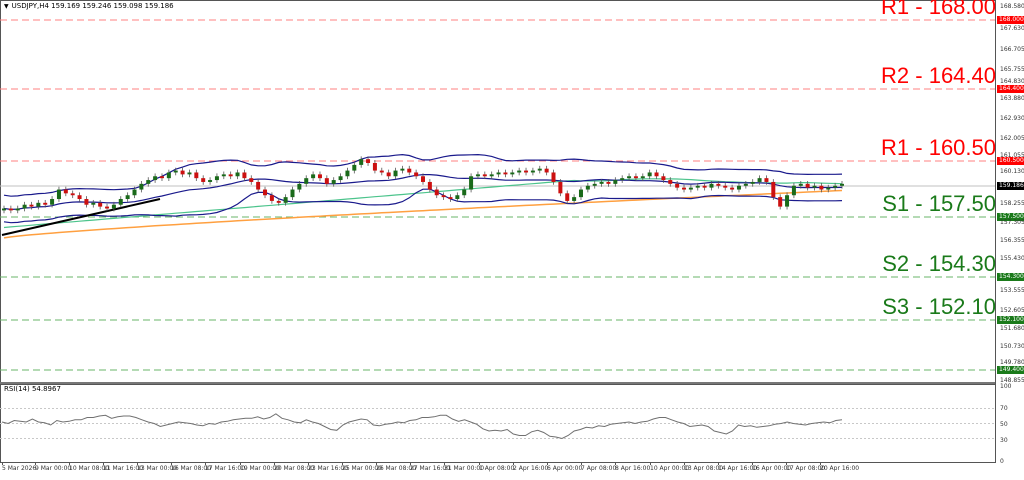 The width and height of the screenshot is (1024, 480). What do you see at coordinates (430, 468) in the screenshot?
I see `time-axis-label: 27 Mar 16:00` at bounding box center [430, 468].